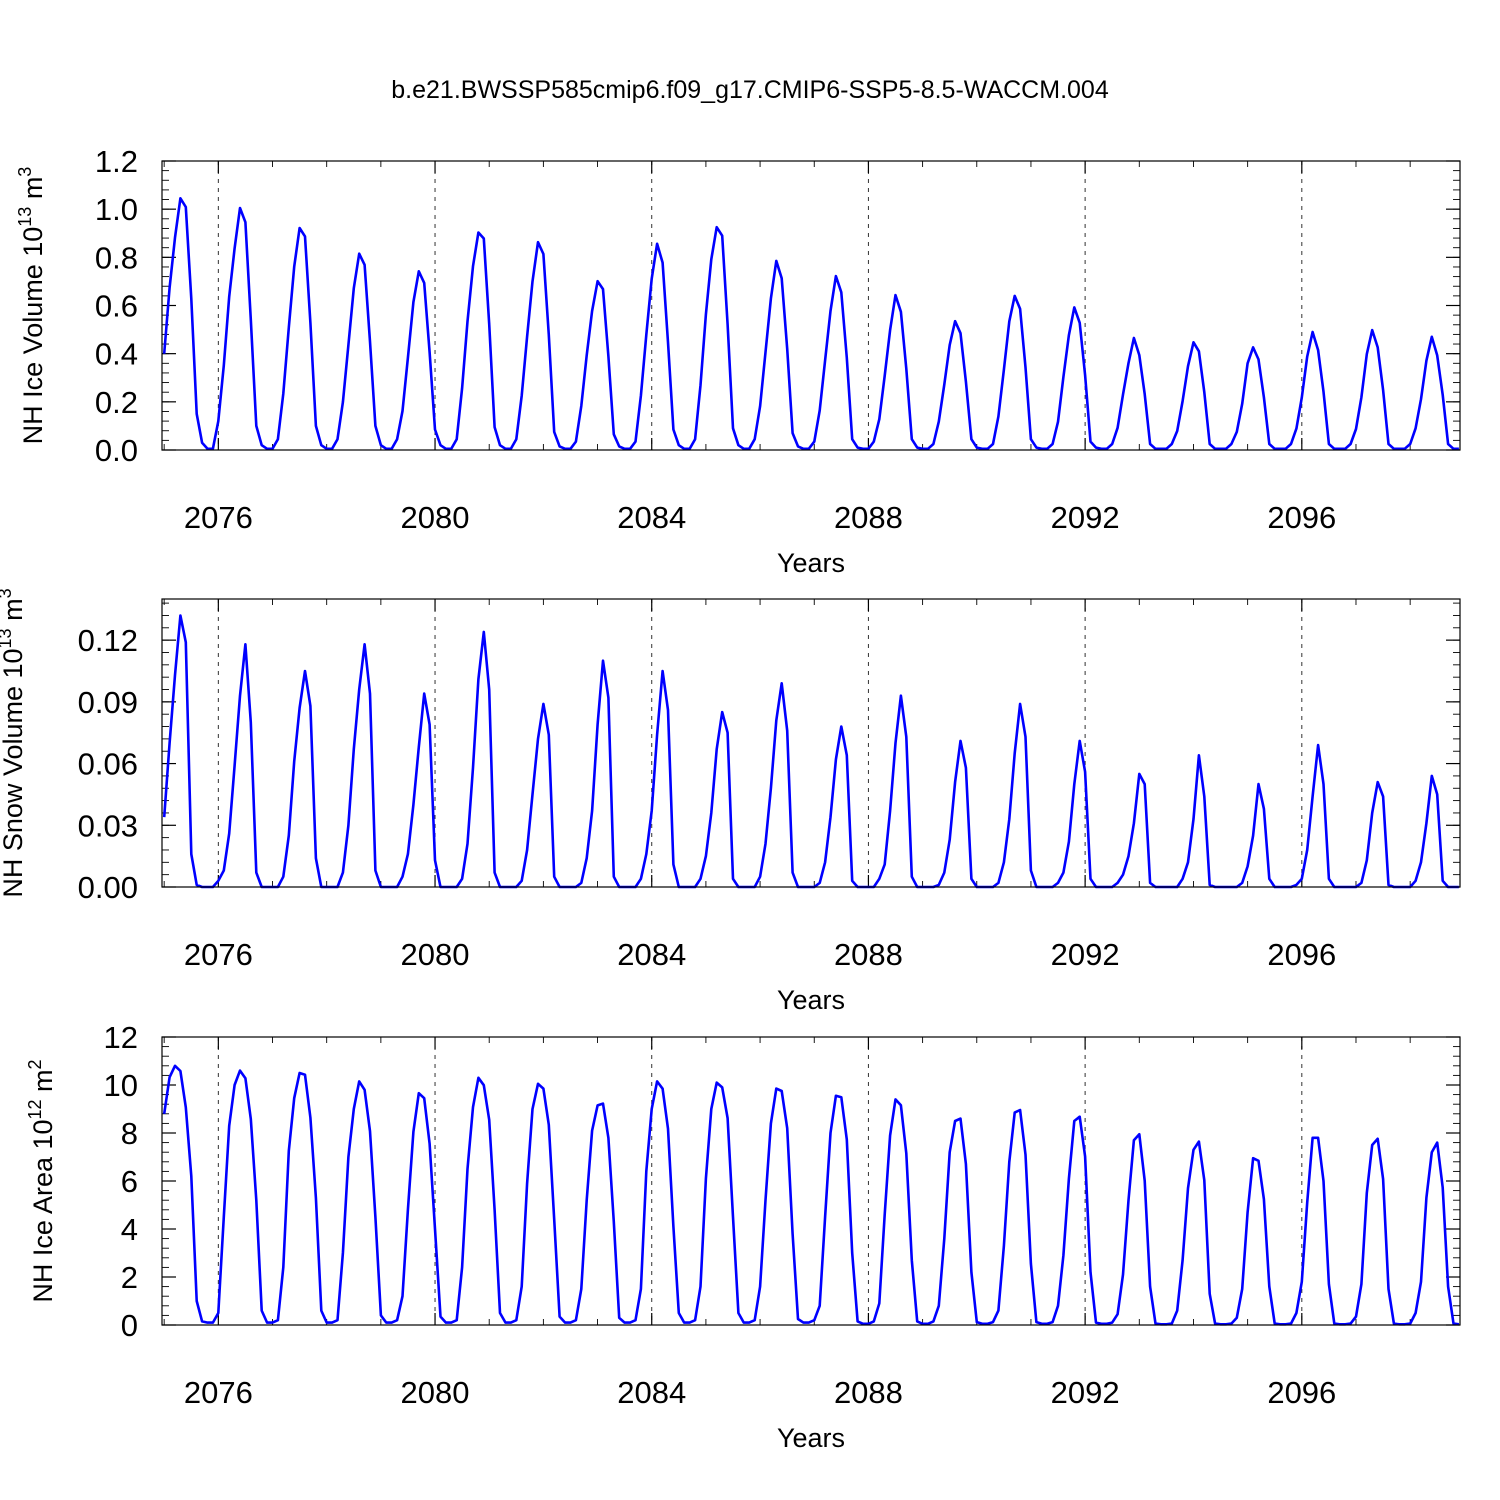  Describe the element at coordinates (218, 954) in the screenshot. I see `snow-volume-x-tick-label: 2076` at that location.